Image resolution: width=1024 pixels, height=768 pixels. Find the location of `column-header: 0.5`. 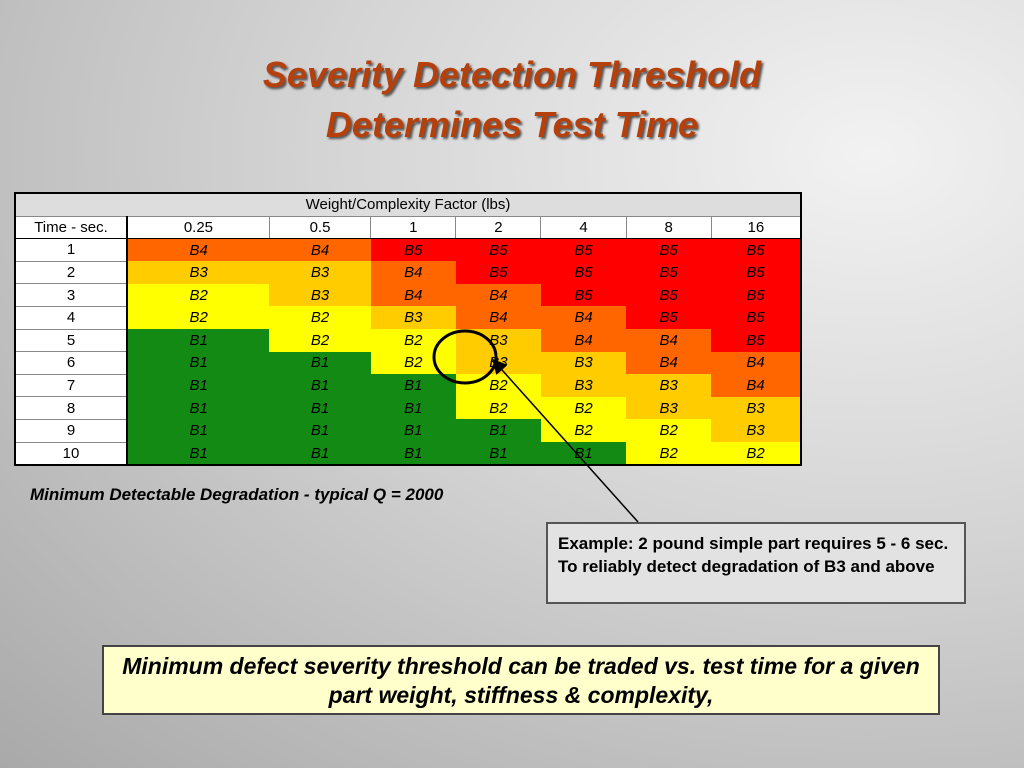

column-header: 0.5 is located at coordinates (320, 227).